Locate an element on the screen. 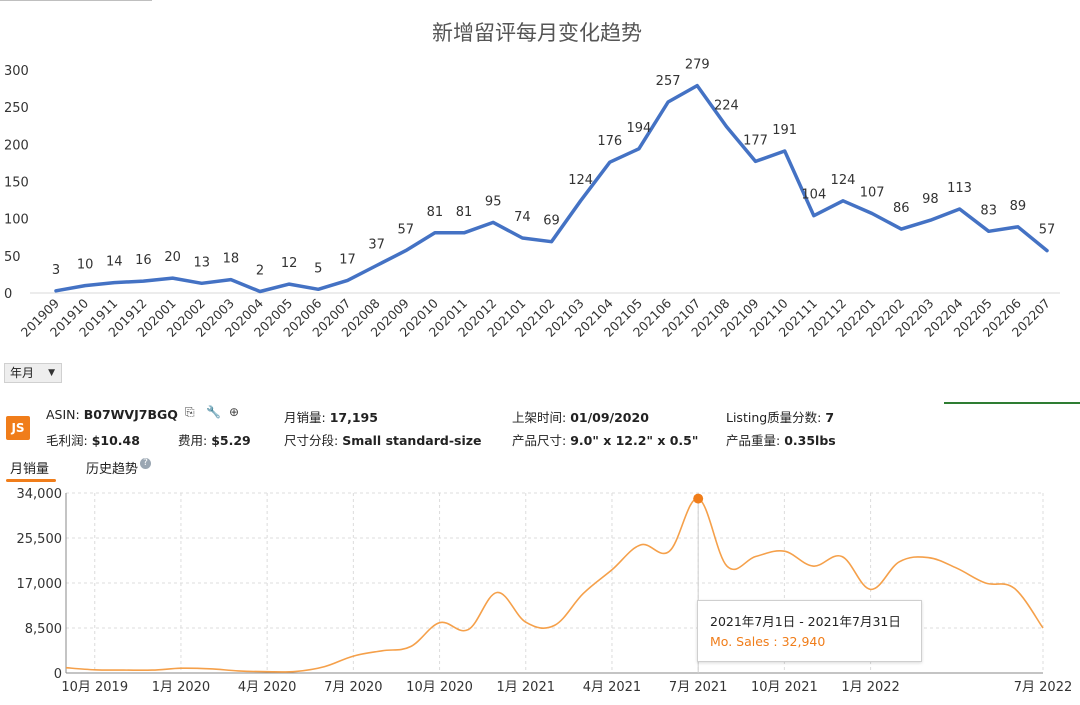 Image resolution: width=1080 pixels, height=705 pixels. tab-monthly-sales: 月销量 is located at coordinates (30, 469).